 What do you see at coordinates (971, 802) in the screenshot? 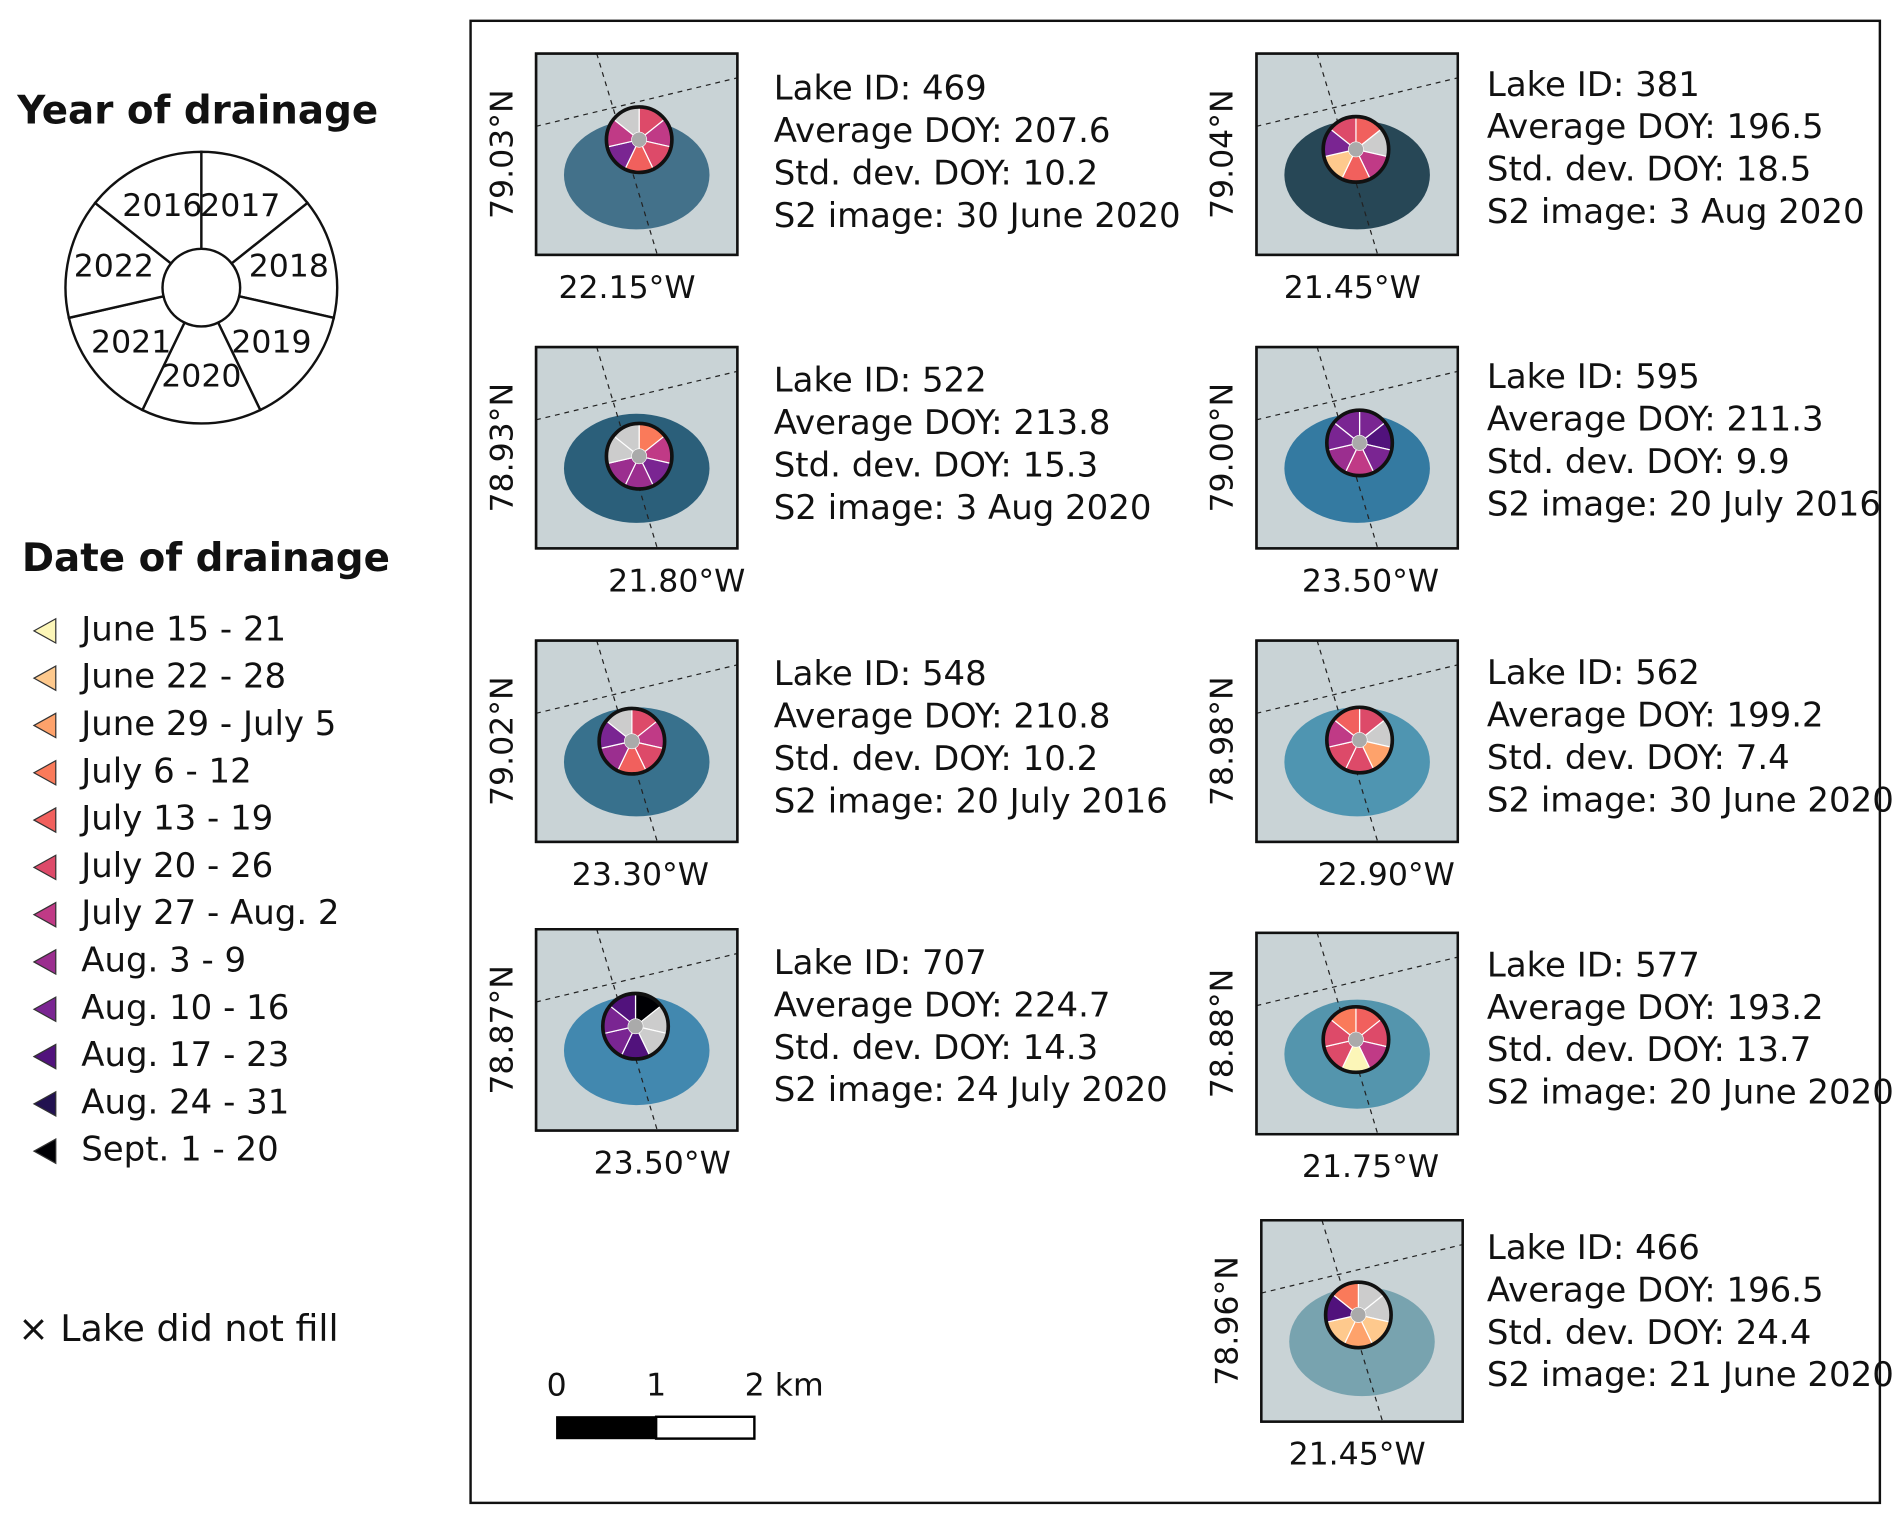
I see `lake-info: S2 image: 20 July 2016` at bounding box center [971, 802].